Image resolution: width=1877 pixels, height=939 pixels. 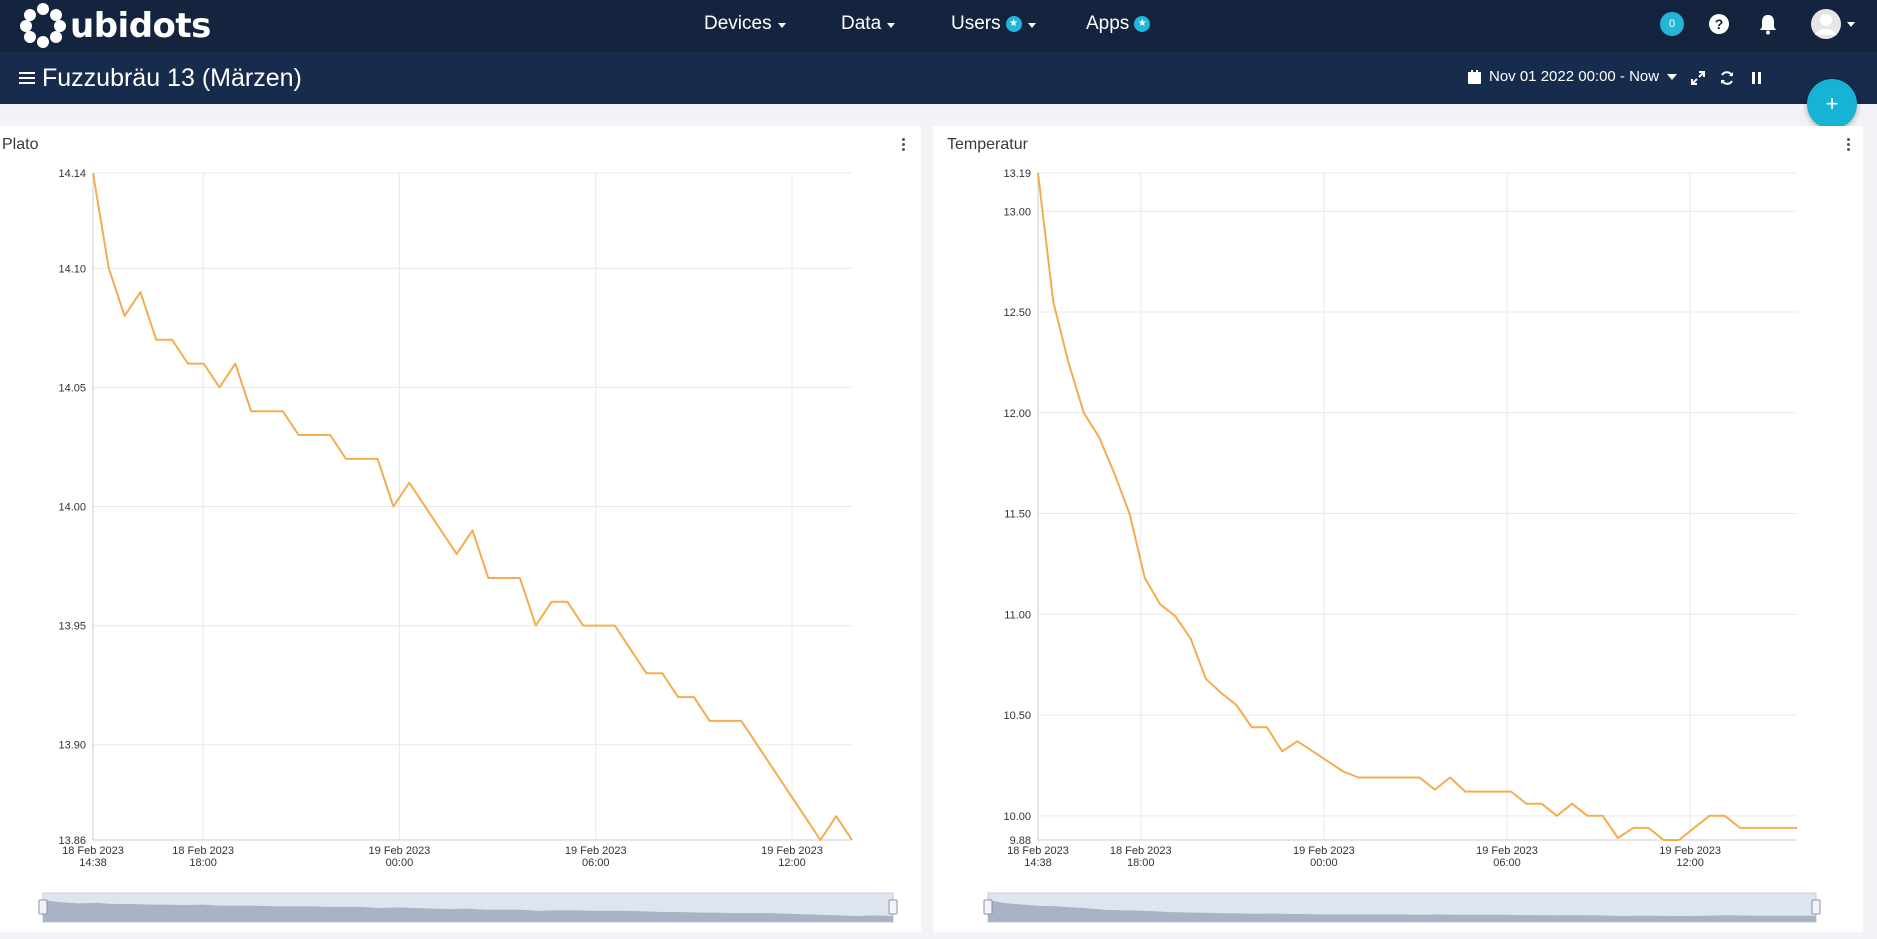 I want to click on bell-icon, so click(x=1768, y=24).